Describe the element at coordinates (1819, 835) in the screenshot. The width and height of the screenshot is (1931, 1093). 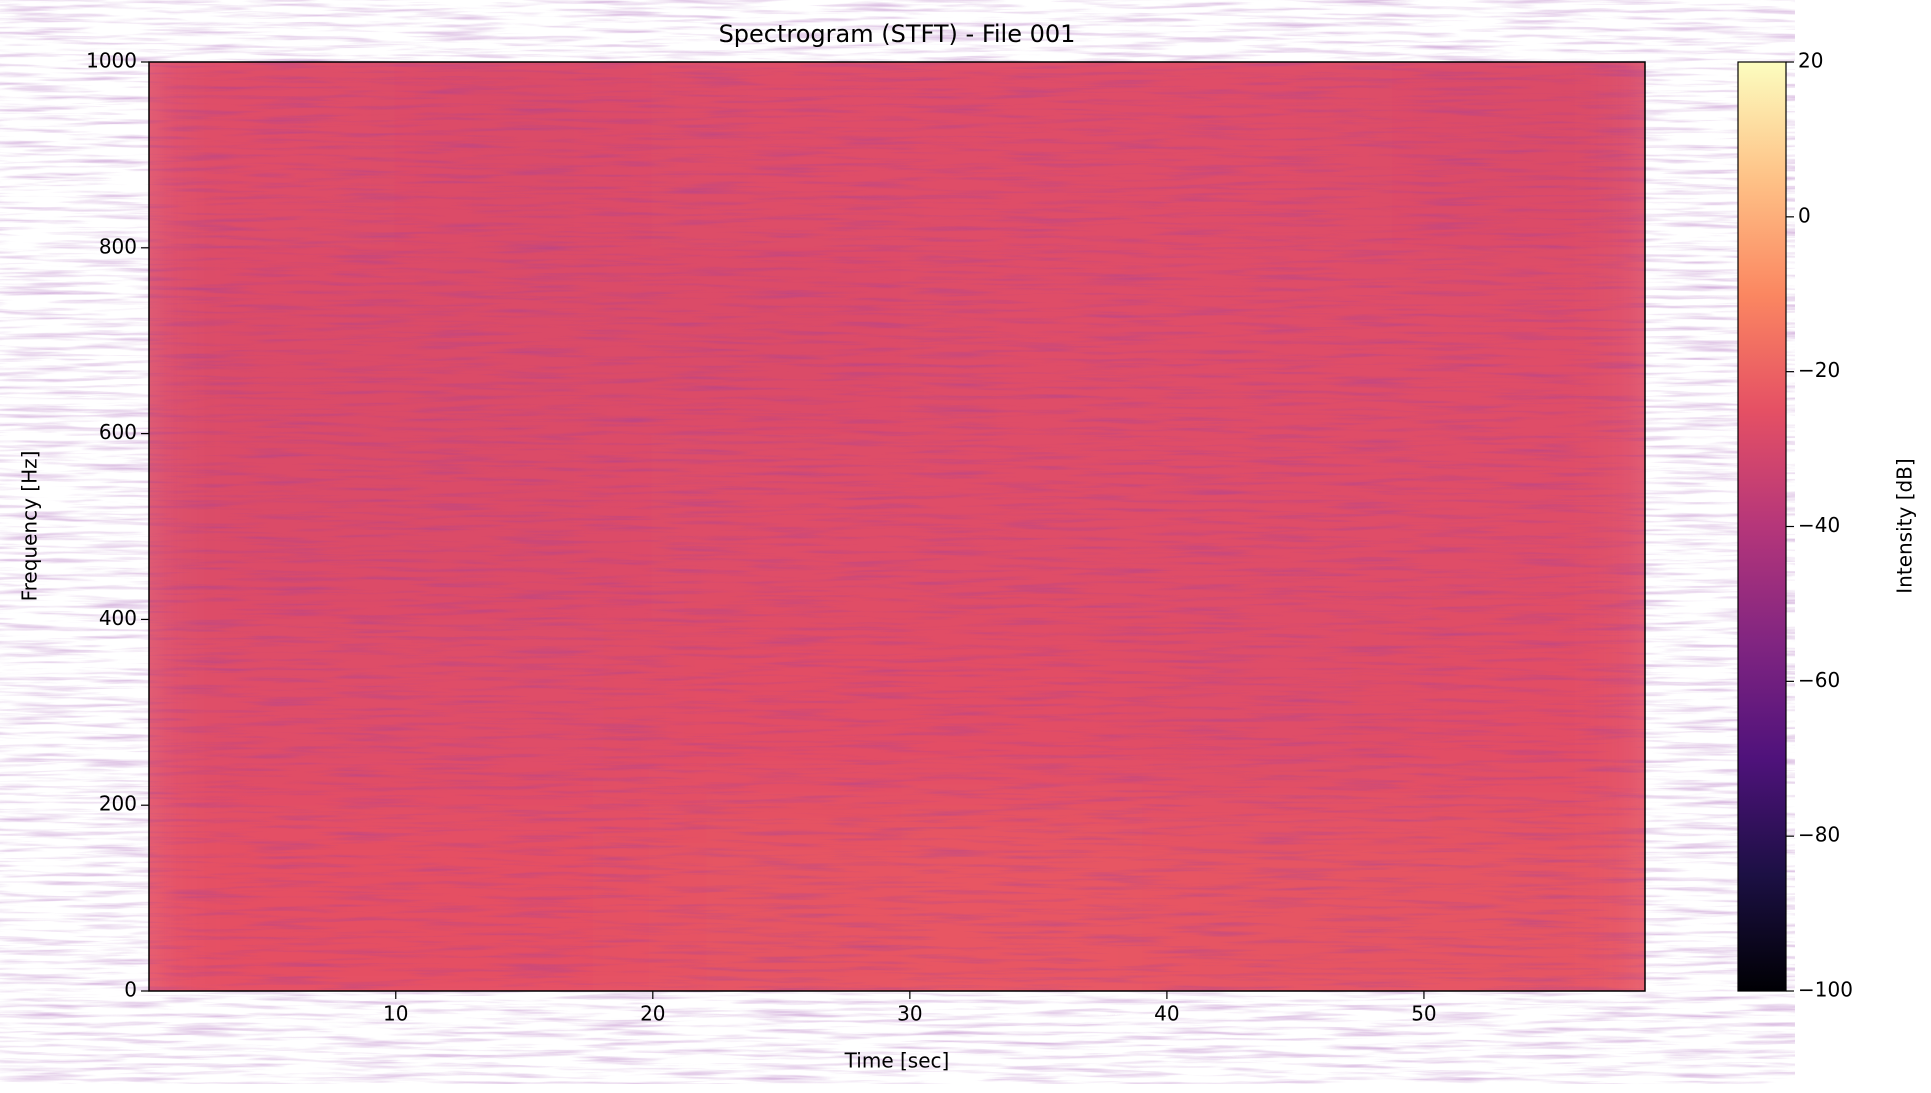
I see `colorbar-tick-label: −80` at that location.